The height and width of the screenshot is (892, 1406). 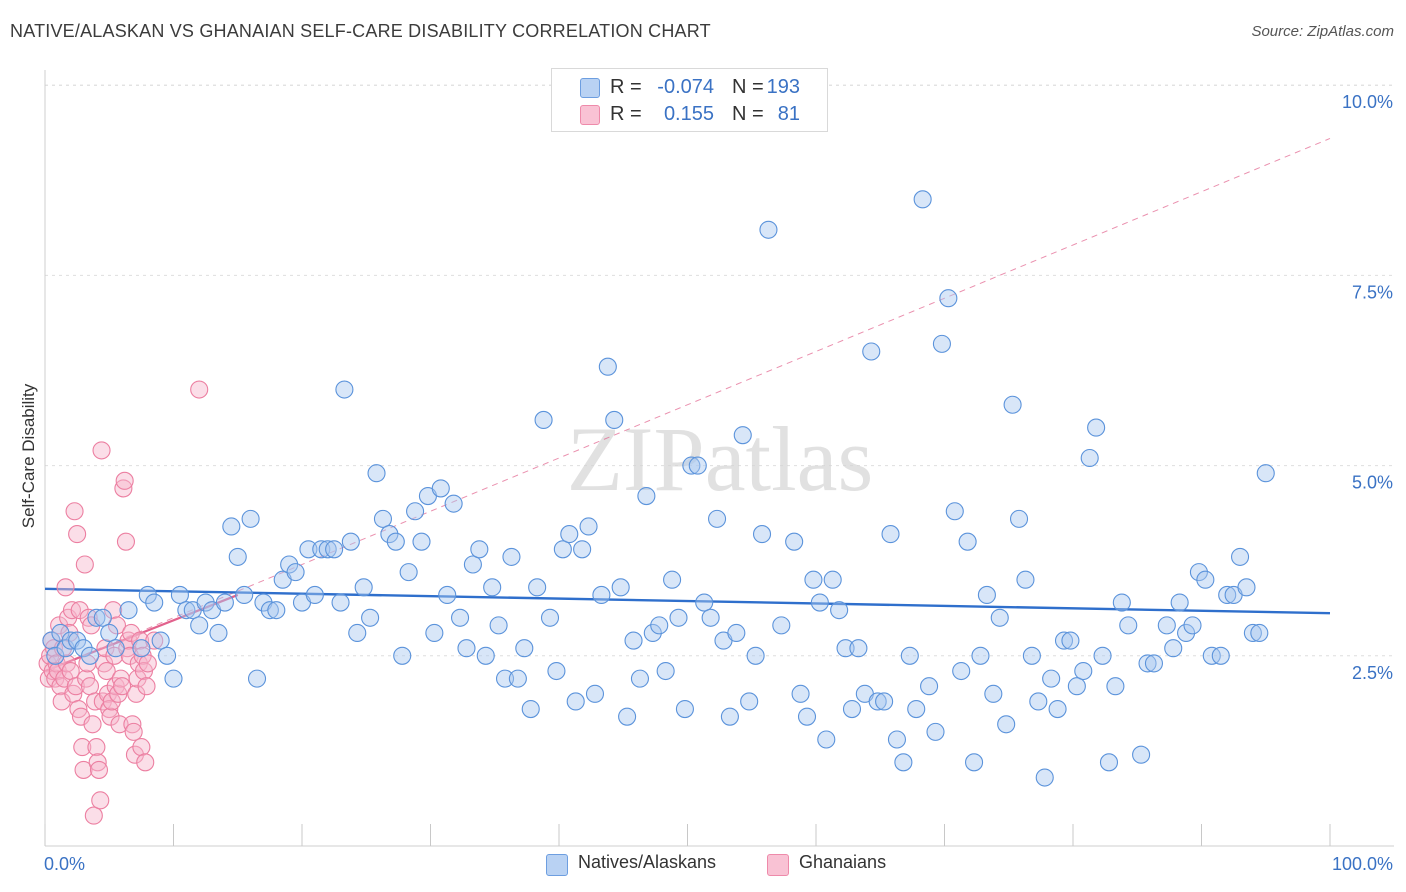 I want to click on correlation-legend: R = -0.074 N = 193 R = 0.155 N = 81, so click(x=689, y=100).